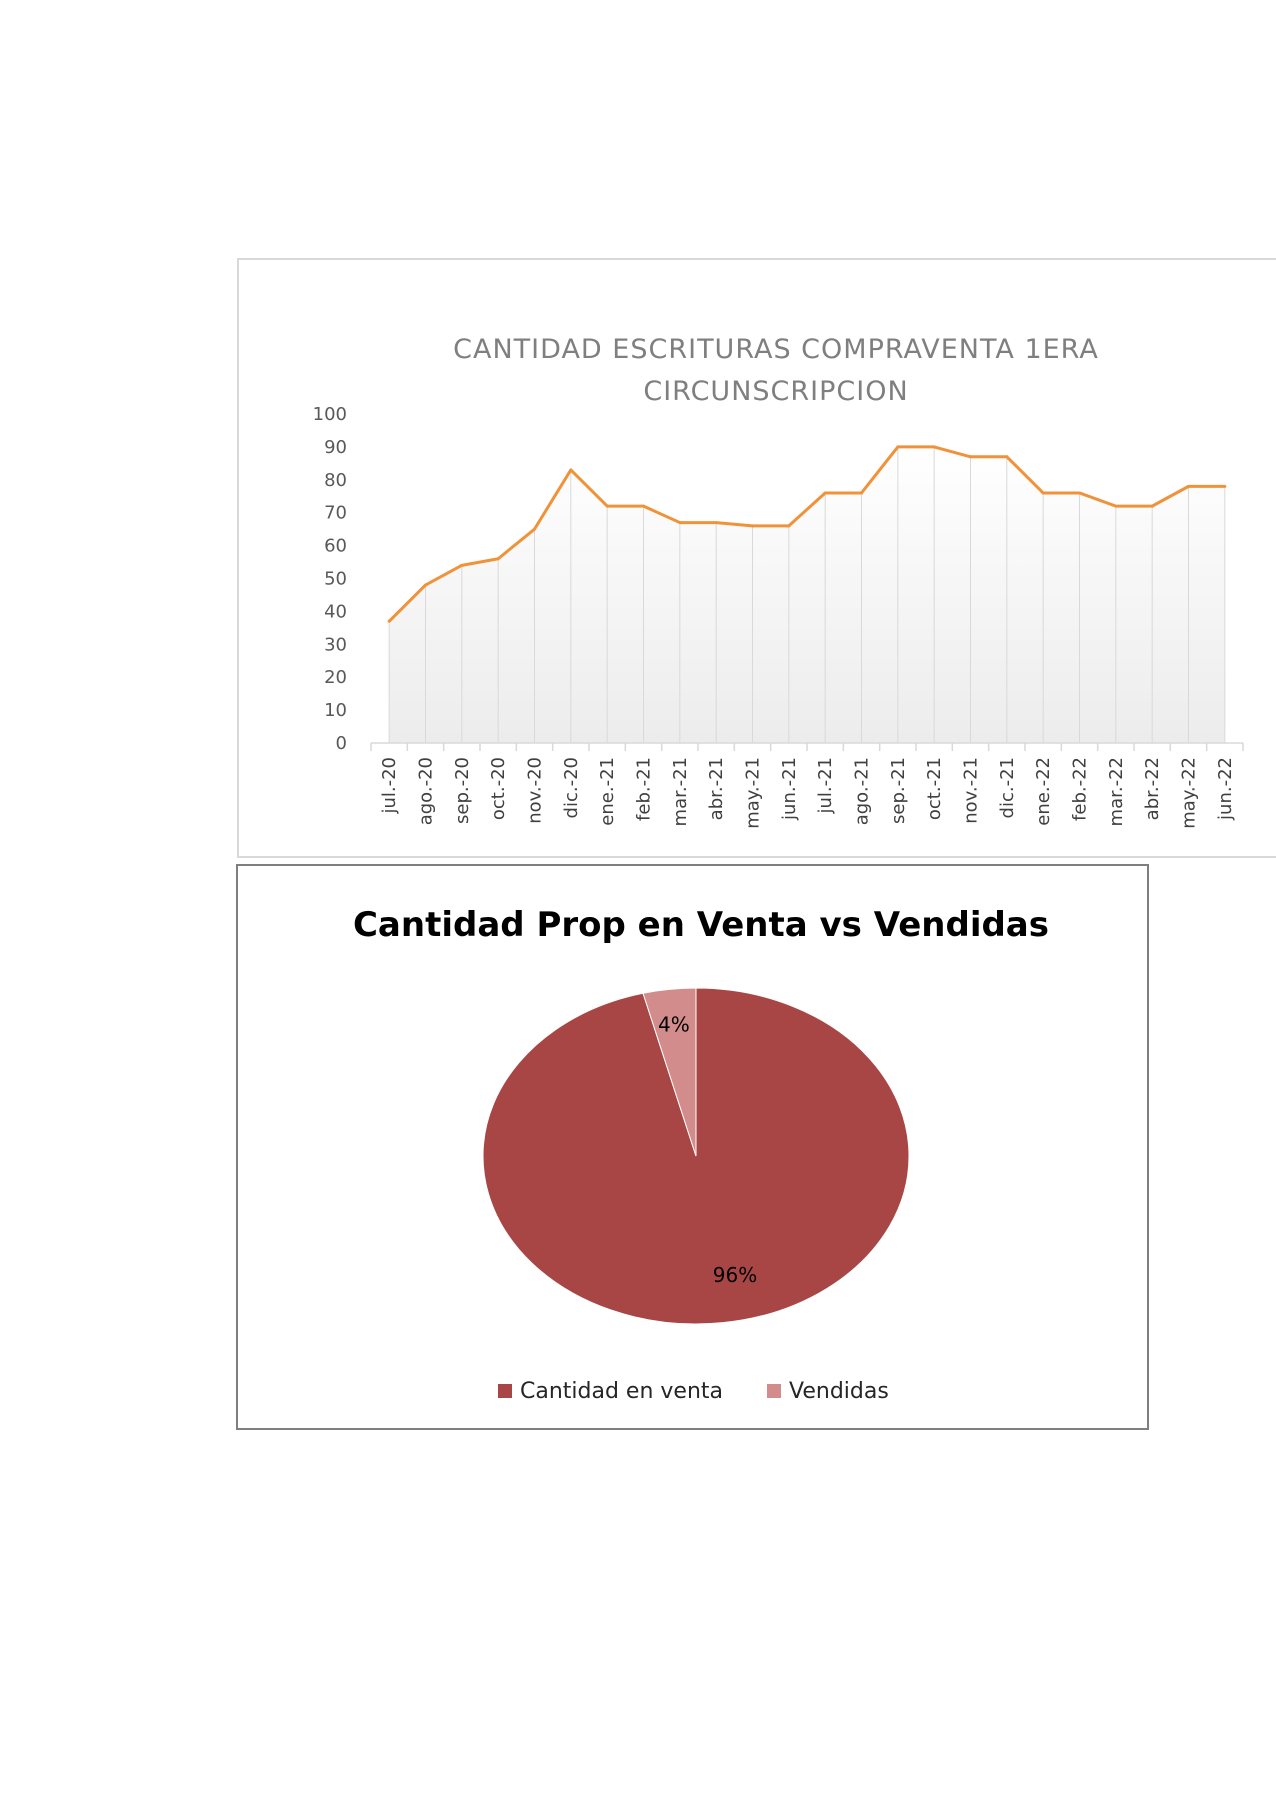  I want to click on x-tick-label: abr.-22, so click(1152, 788).